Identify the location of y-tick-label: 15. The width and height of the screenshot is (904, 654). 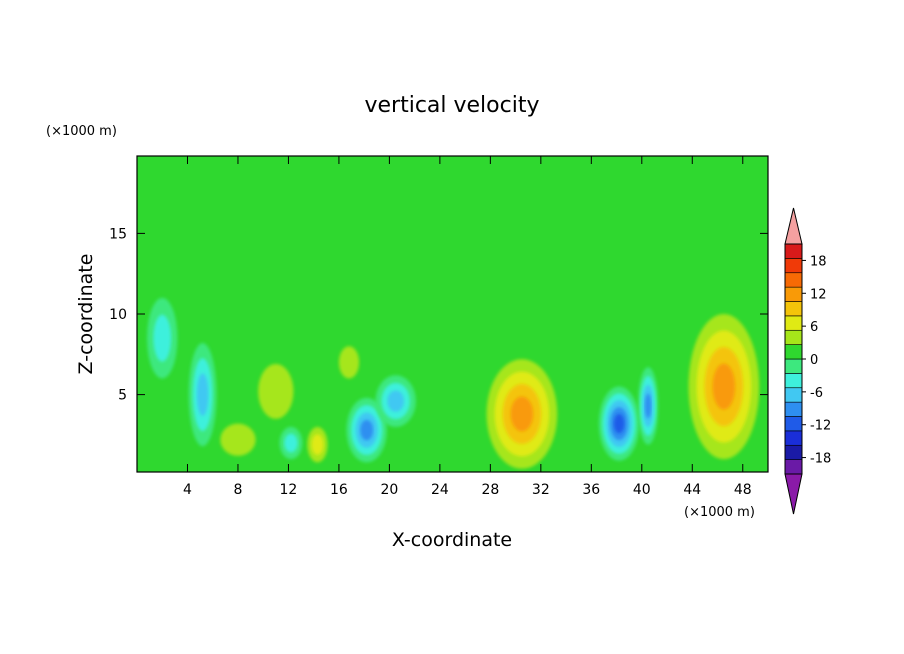
(118, 234).